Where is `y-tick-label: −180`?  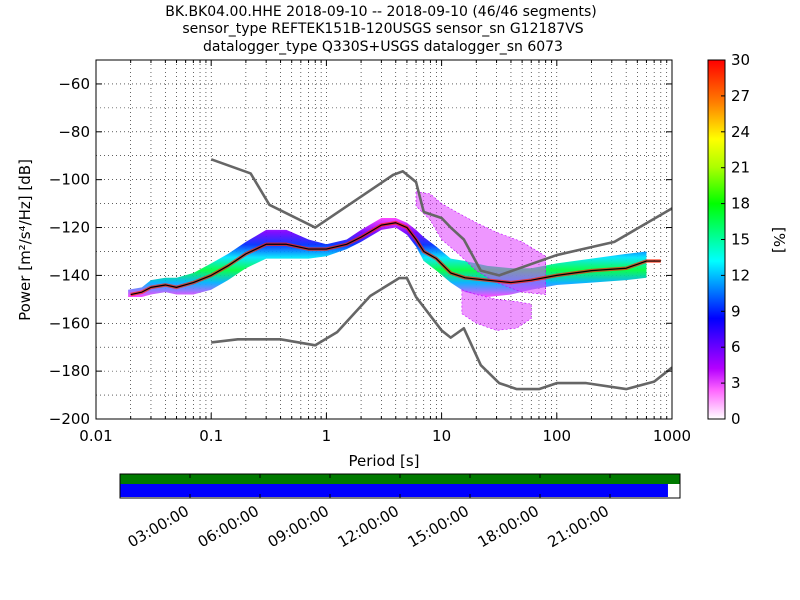
y-tick-label: −180 is located at coordinates (69, 371).